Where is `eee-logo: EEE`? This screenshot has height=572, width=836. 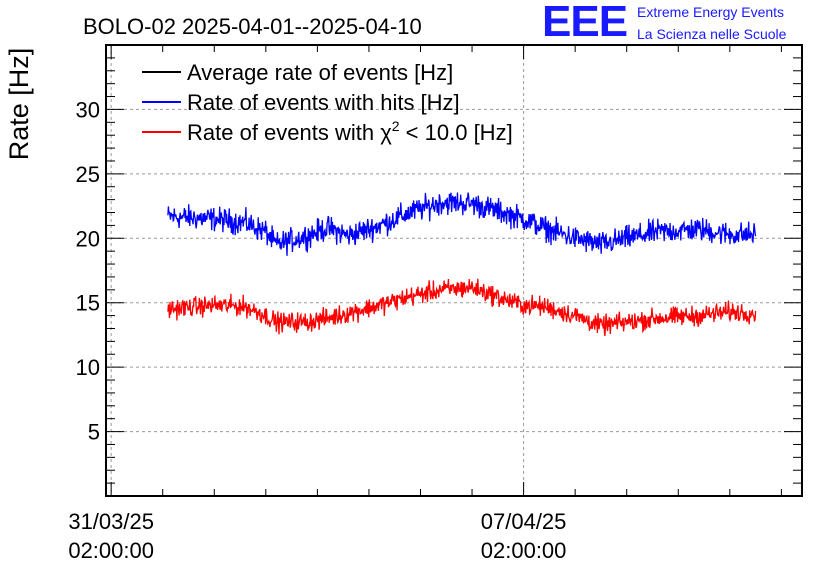 eee-logo: EEE is located at coordinates (585, 23).